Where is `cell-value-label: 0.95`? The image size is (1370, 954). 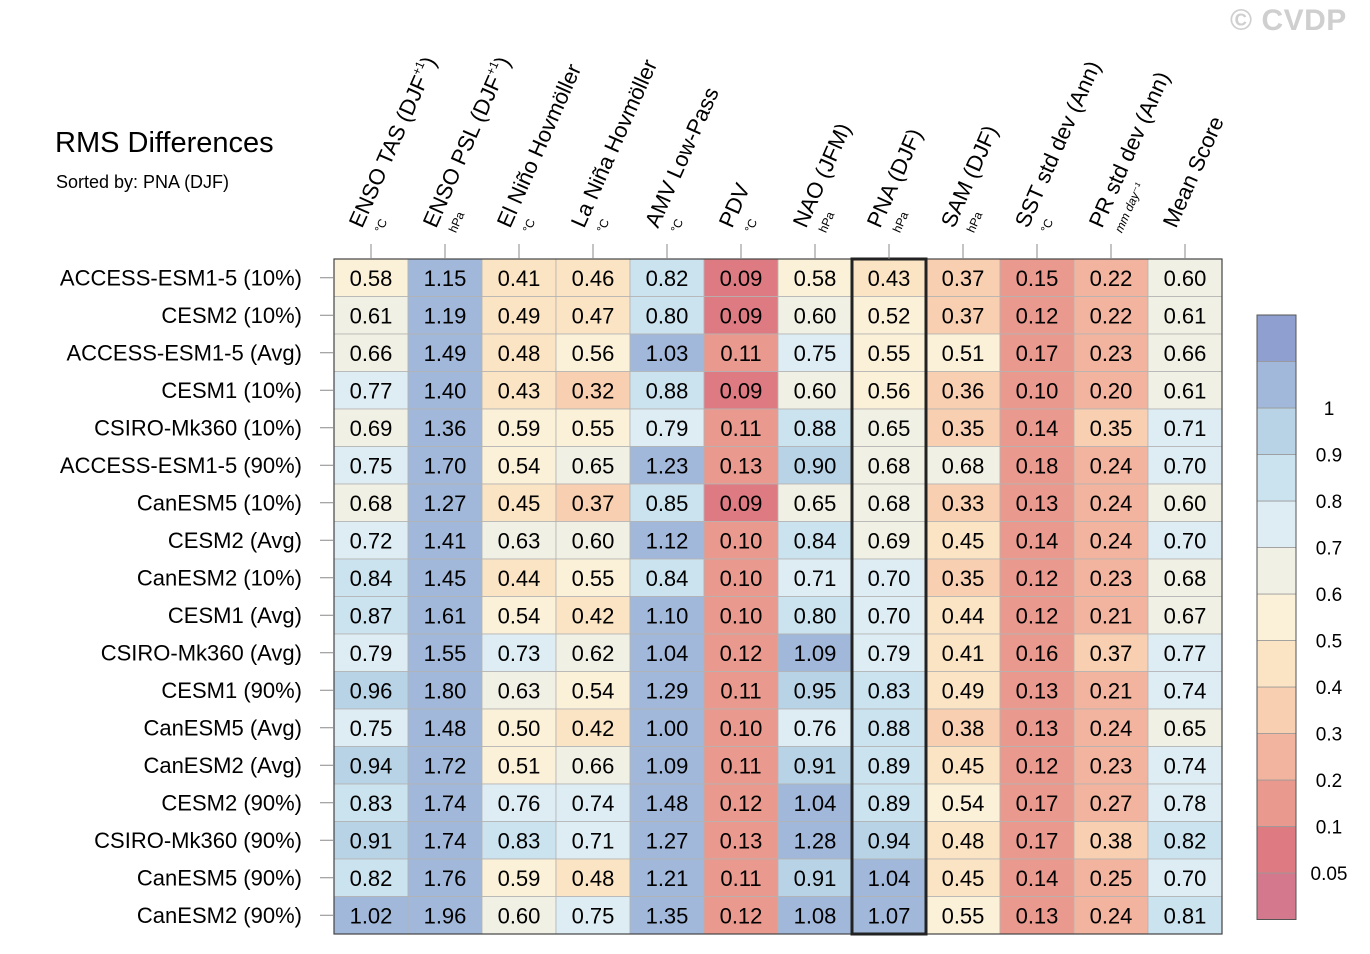
cell-value-label: 0.95 is located at coordinates (815, 690).